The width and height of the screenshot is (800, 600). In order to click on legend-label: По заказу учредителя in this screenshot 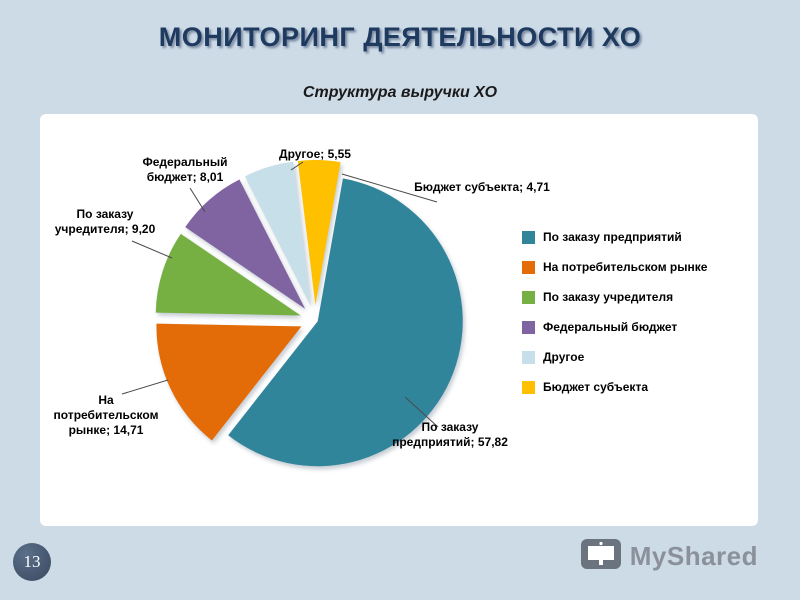, I will do `click(608, 297)`.